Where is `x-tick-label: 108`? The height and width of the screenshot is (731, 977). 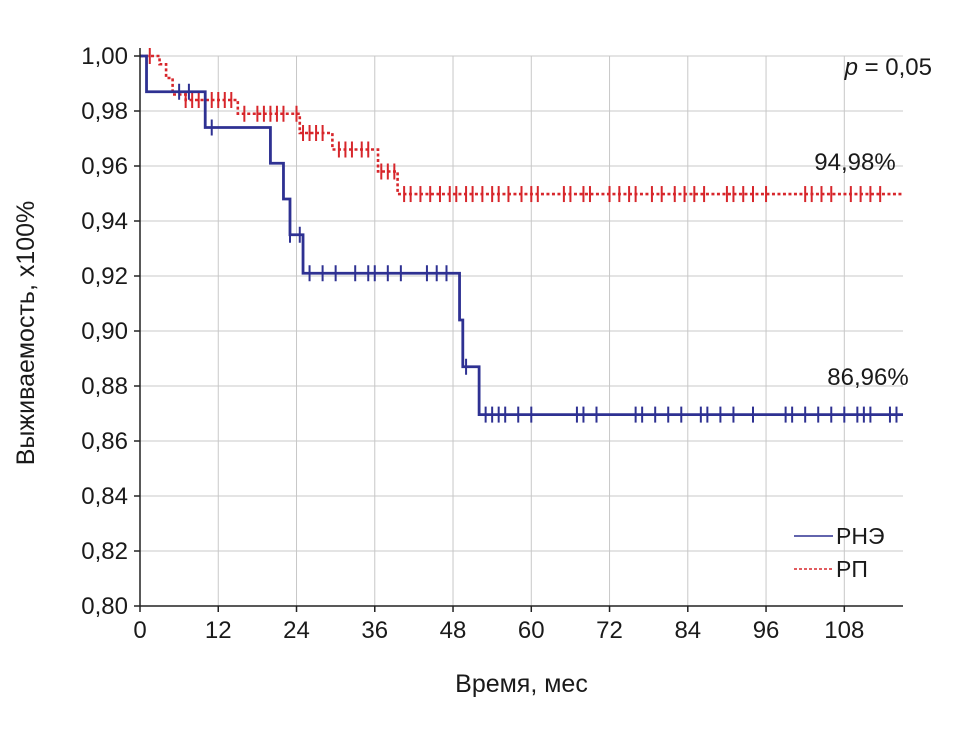 x-tick-label: 108 is located at coordinates (844, 630).